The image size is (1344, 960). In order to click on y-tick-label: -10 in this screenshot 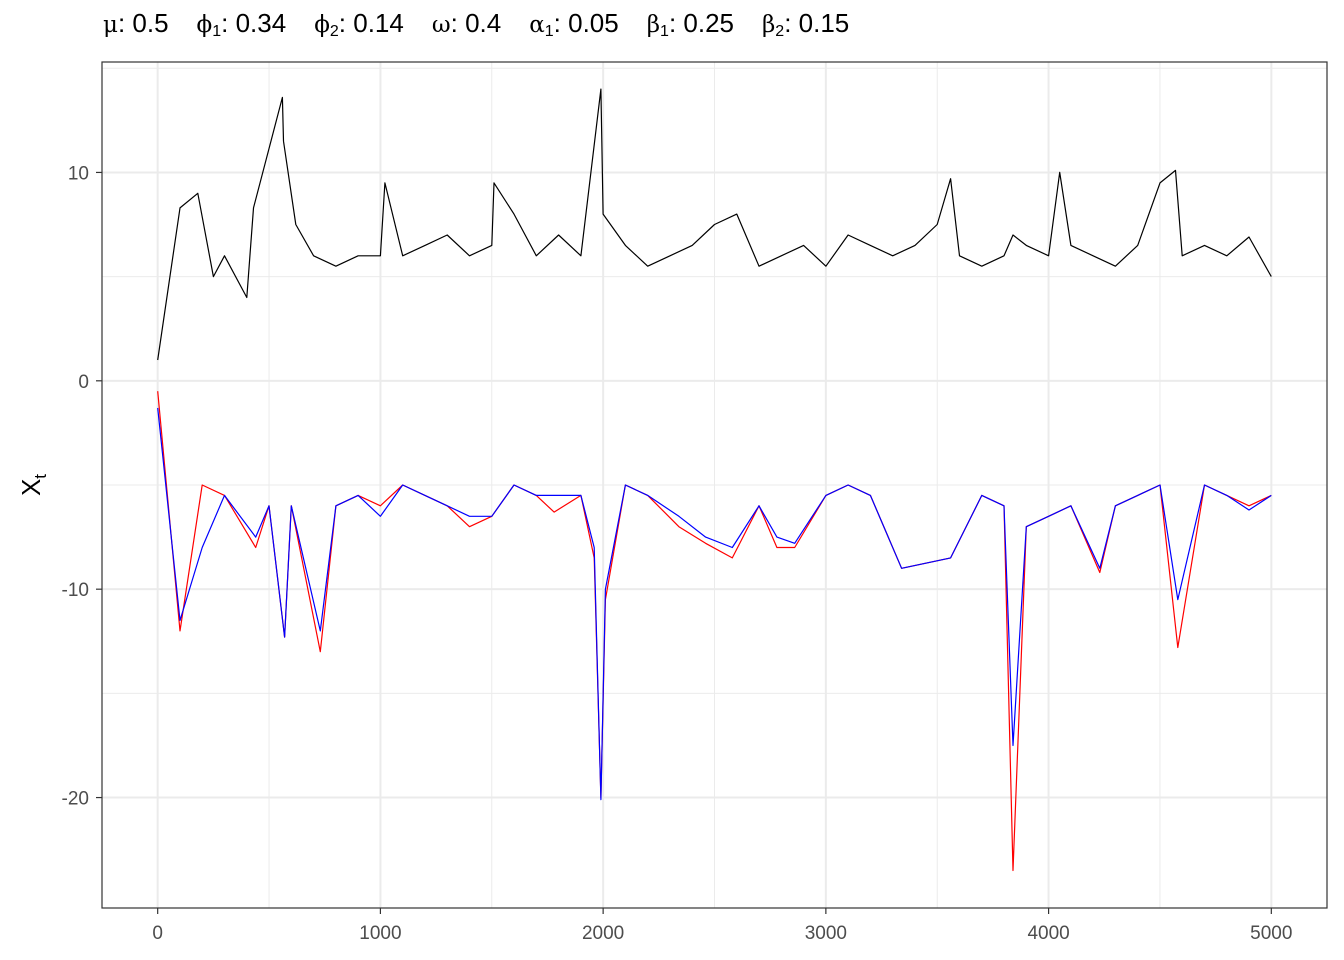, I will do `click(75, 590)`.